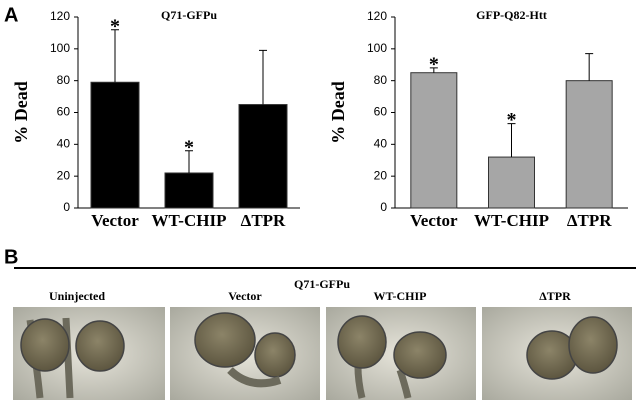 The height and width of the screenshot is (407, 640). Describe the element at coordinates (11, 15) in the screenshot. I see `panel-label: A` at that location.